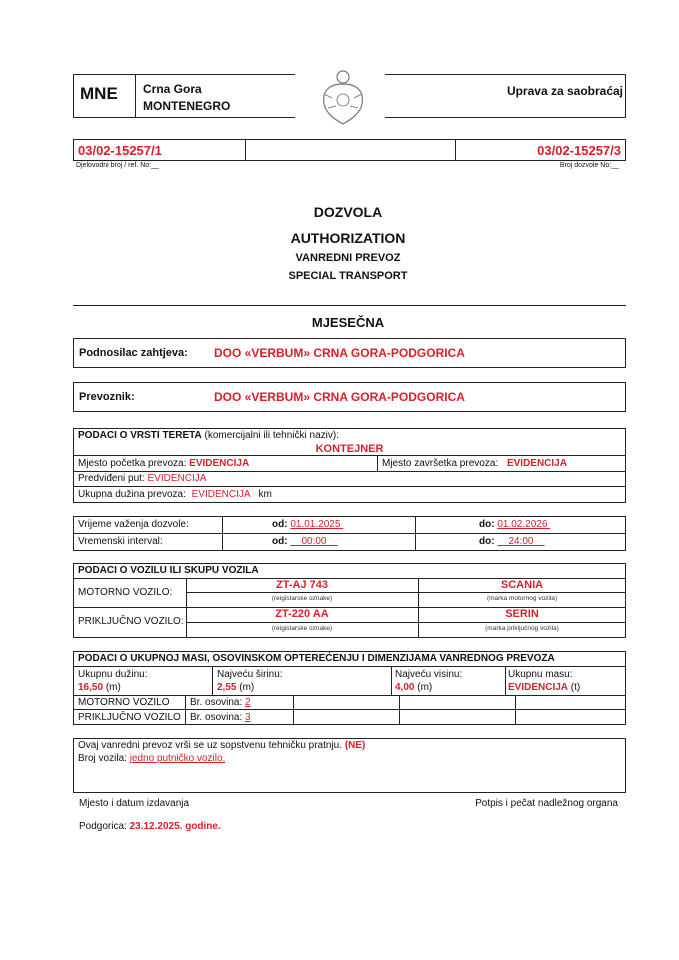  What do you see at coordinates (132, 494) in the screenshot?
I see `length-label: Ukupna dužina prevoza:` at bounding box center [132, 494].